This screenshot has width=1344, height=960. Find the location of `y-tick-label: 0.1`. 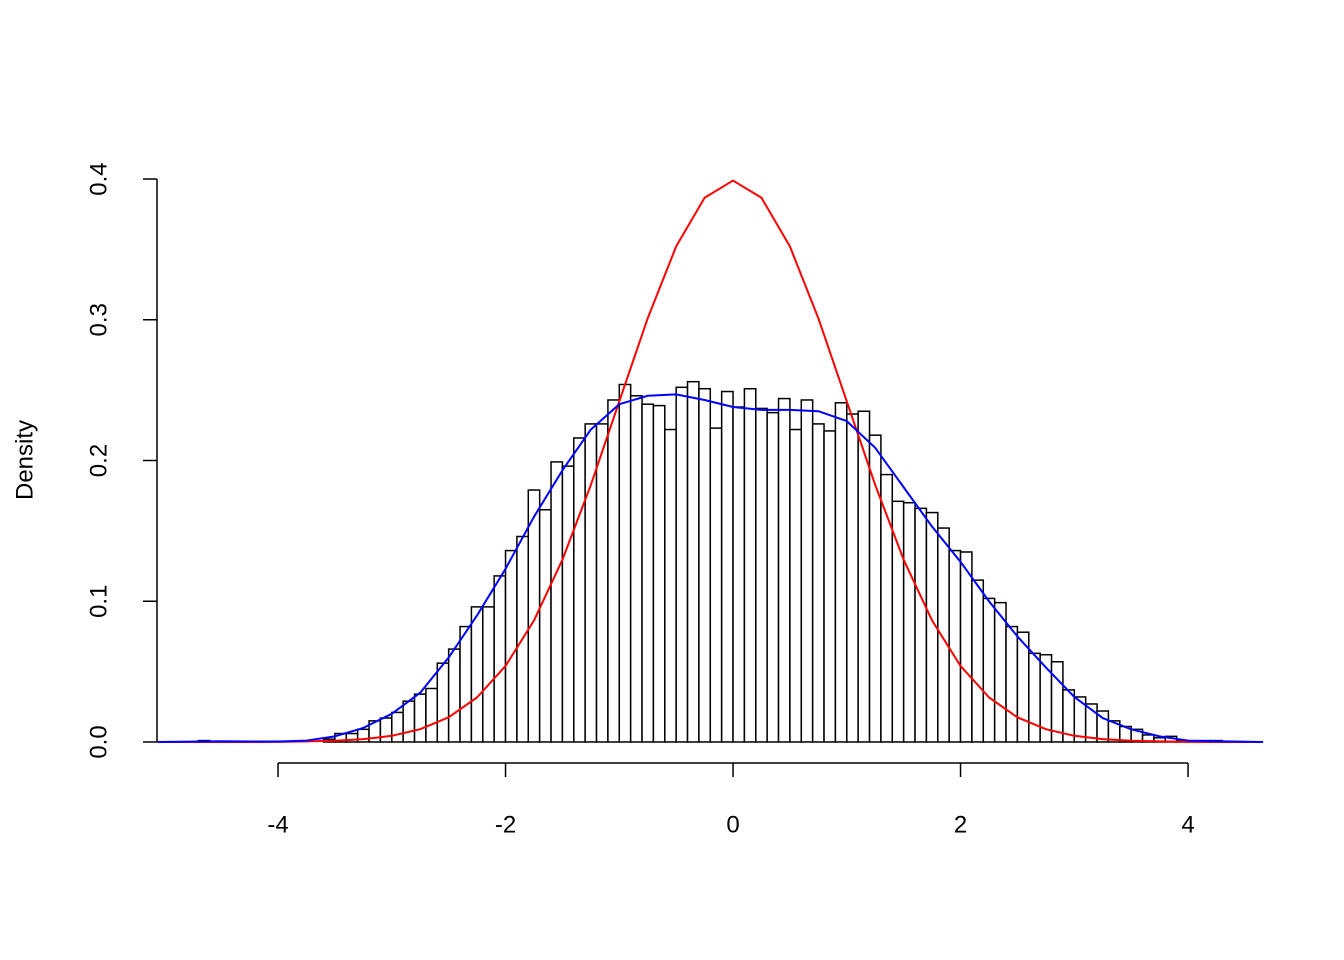

y-tick-label: 0.1 is located at coordinates (98, 601).